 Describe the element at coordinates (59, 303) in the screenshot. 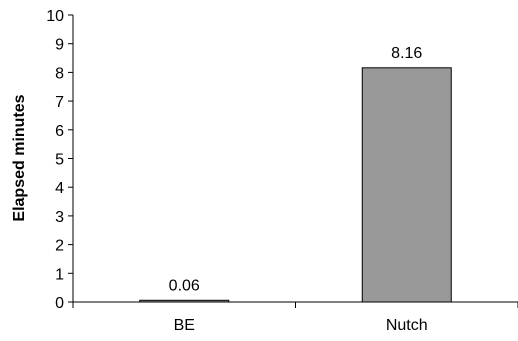

I see `y-tick-label: 0` at that location.